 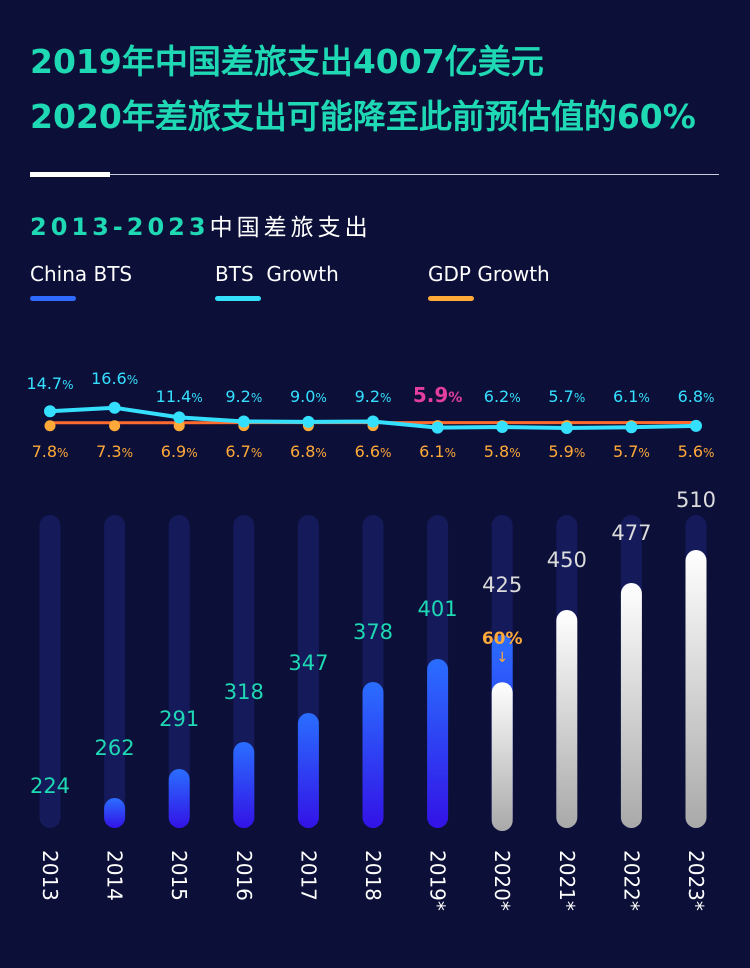 What do you see at coordinates (70, 174) in the screenshot?
I see `divider-accent` at bounding box center [70, 174].